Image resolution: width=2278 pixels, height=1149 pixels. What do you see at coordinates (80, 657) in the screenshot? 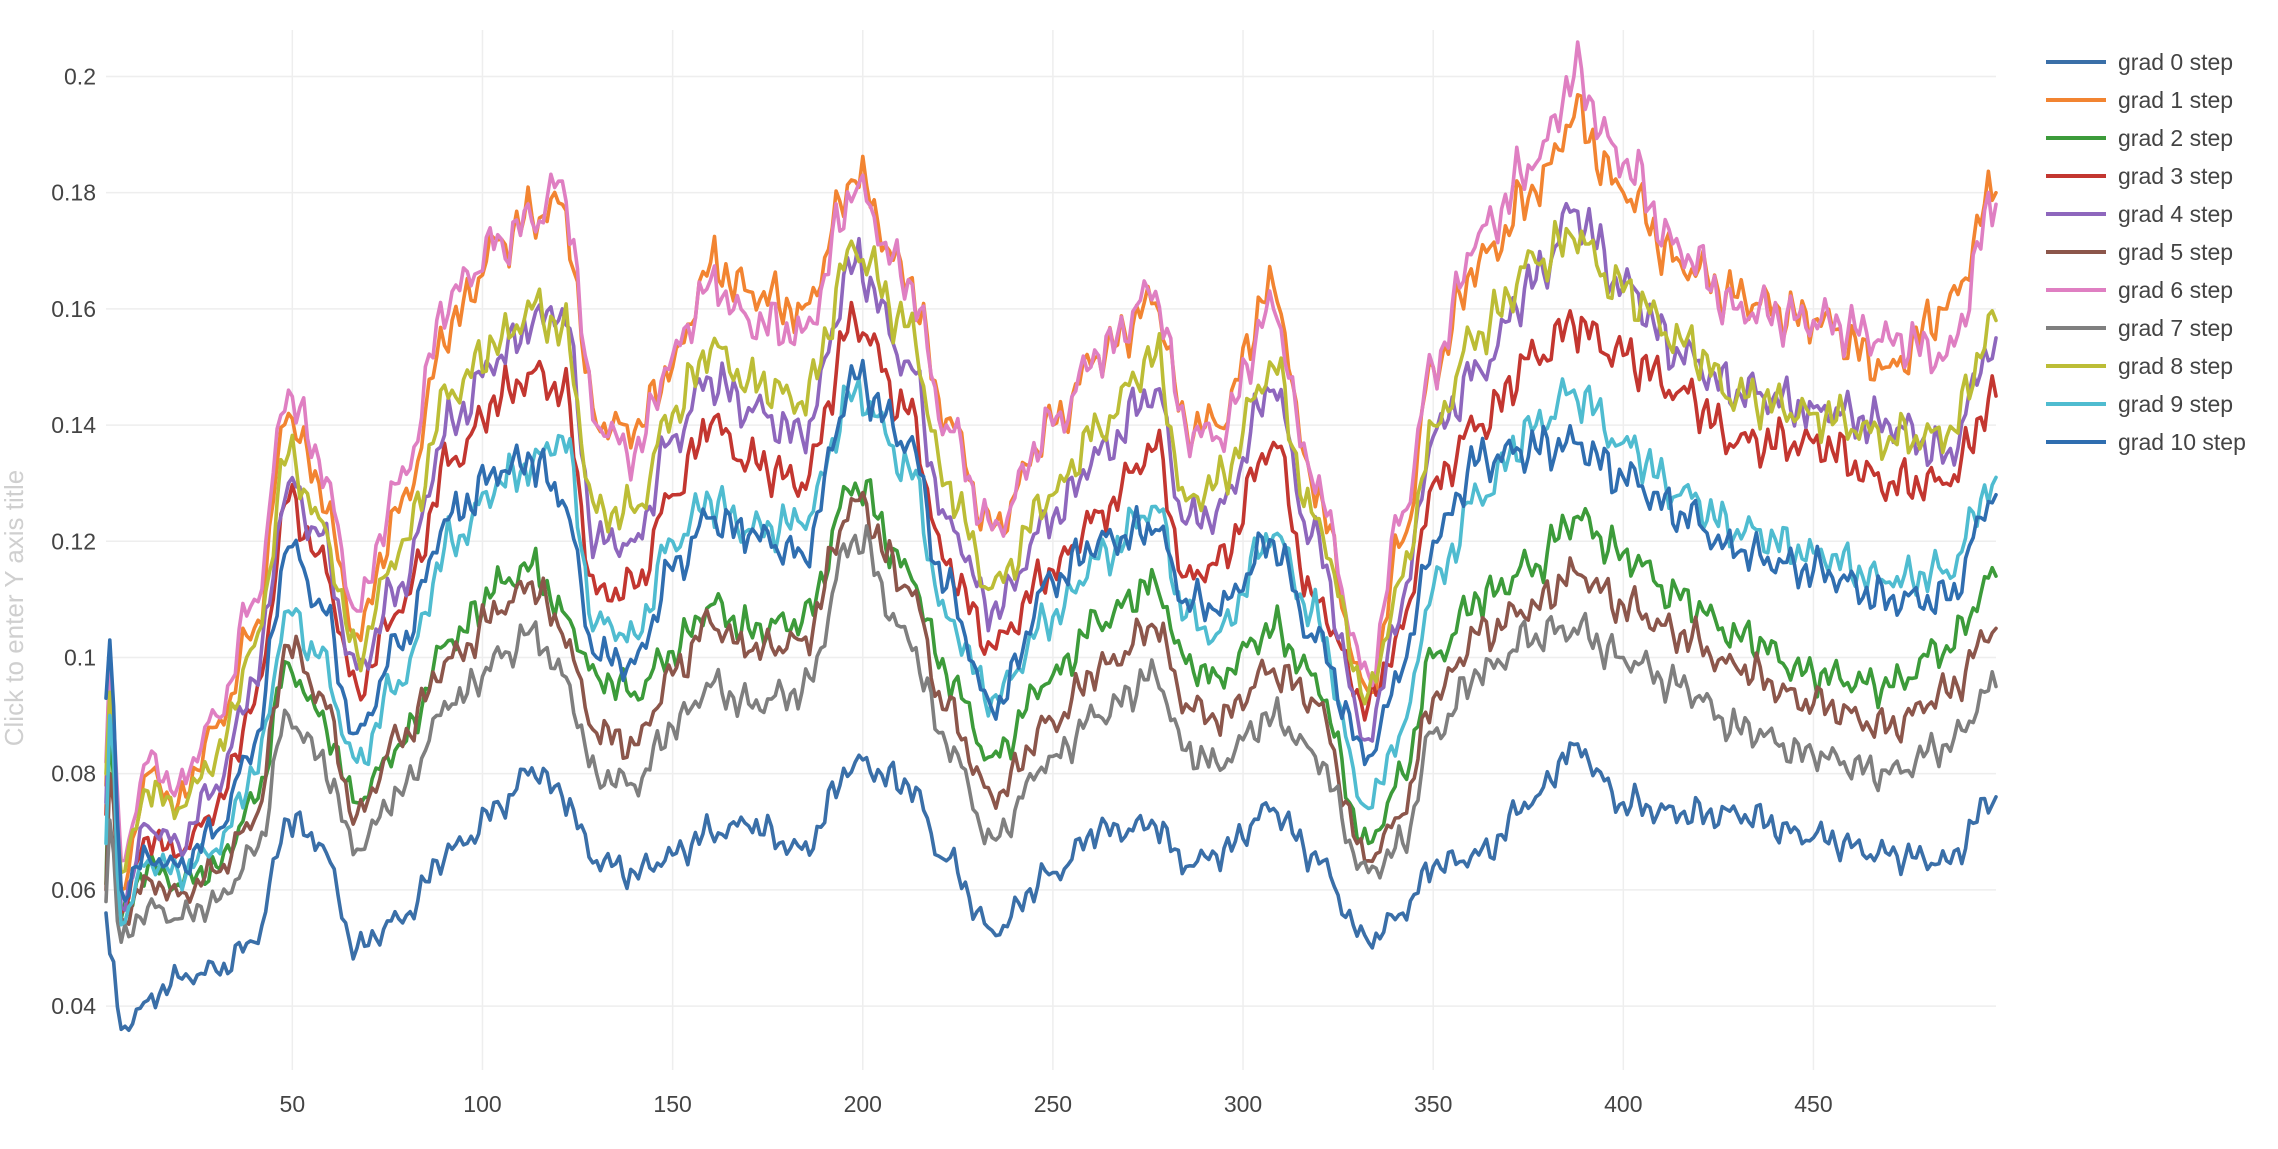
I see `y-tick-label: 0.1` at bounding box center [80, 657].